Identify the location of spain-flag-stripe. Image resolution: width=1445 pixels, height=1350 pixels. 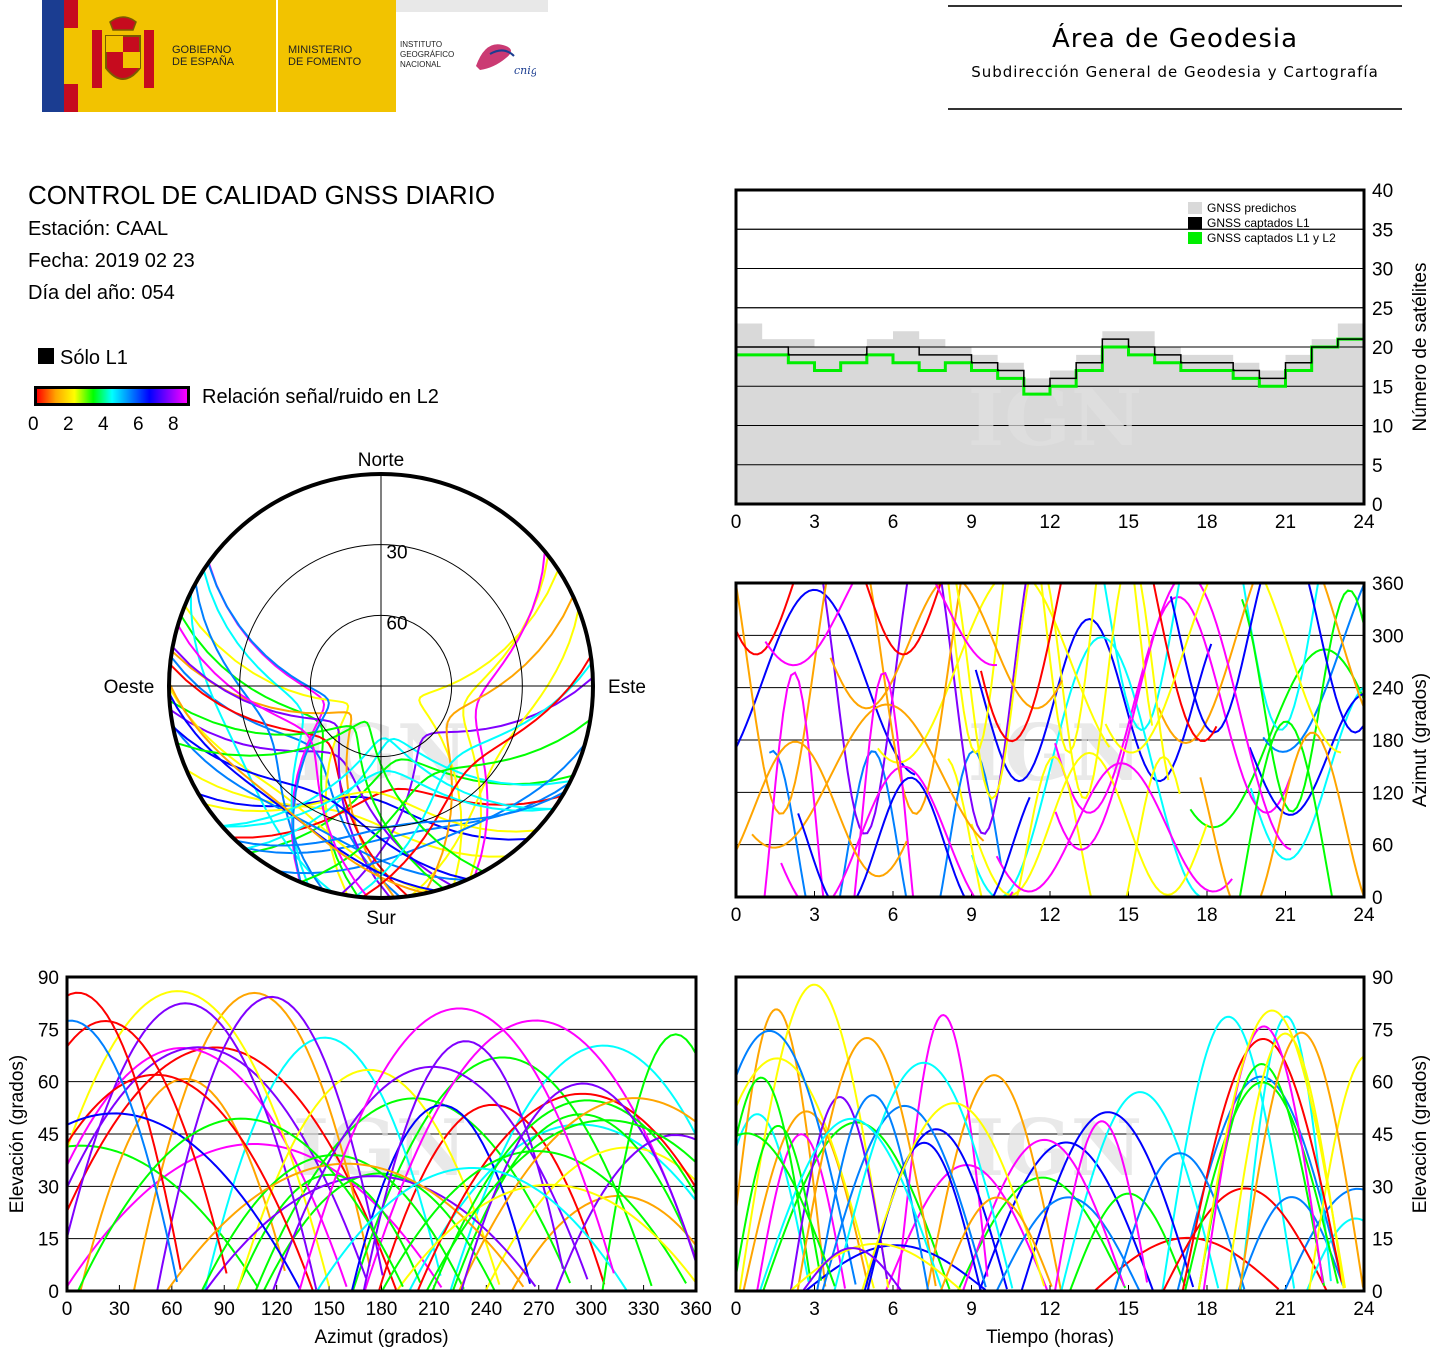
(71, 56).